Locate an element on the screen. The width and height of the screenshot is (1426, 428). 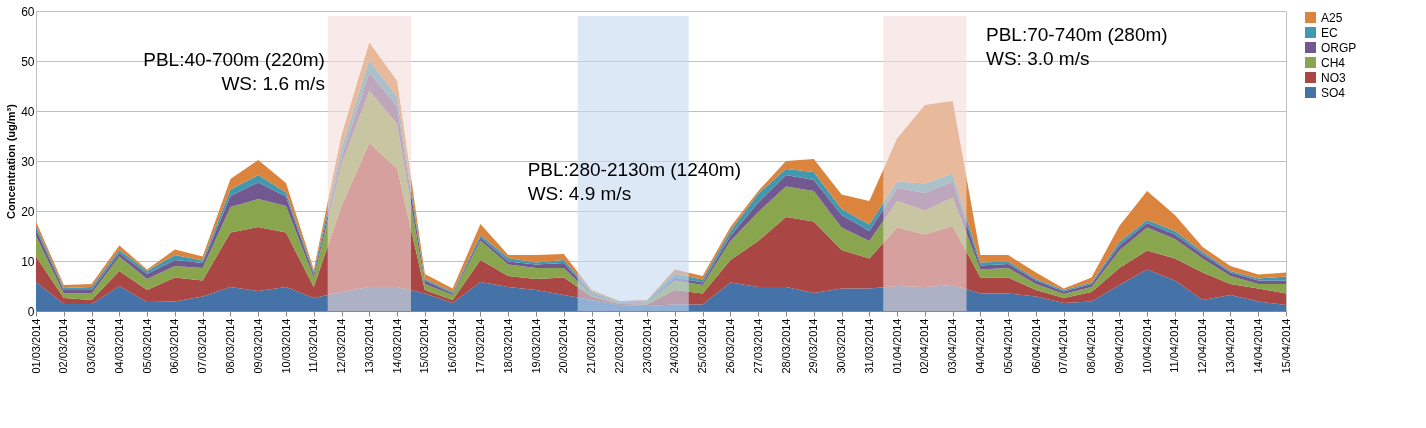
x-tick-label: 21/03/2014 is located at coordinates (591, 346).